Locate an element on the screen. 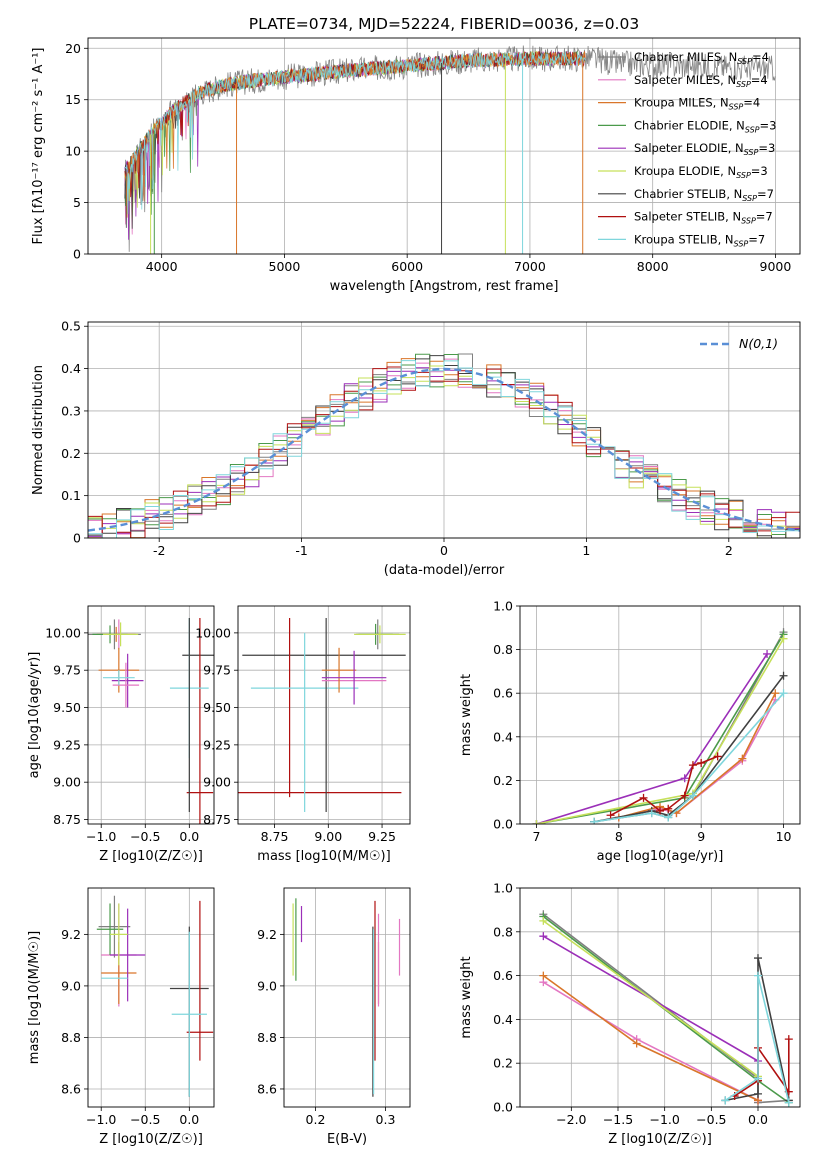 Image resolution: width=819 pixels, height=1170 pixels. weight_vs_age-plot is located at coordinates (660, 726).